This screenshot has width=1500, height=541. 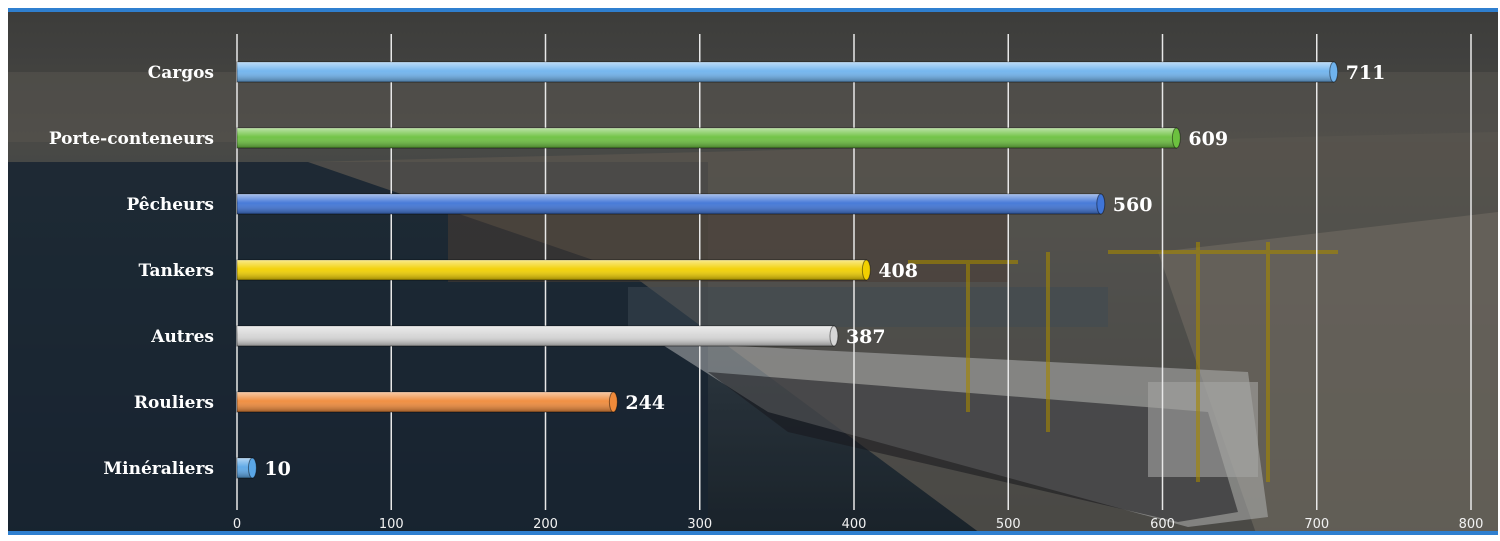 What do you see at coordinates (699, 524) in the screenshot?
I see `x-tick-label: 300` at bounding box center [699, 524].